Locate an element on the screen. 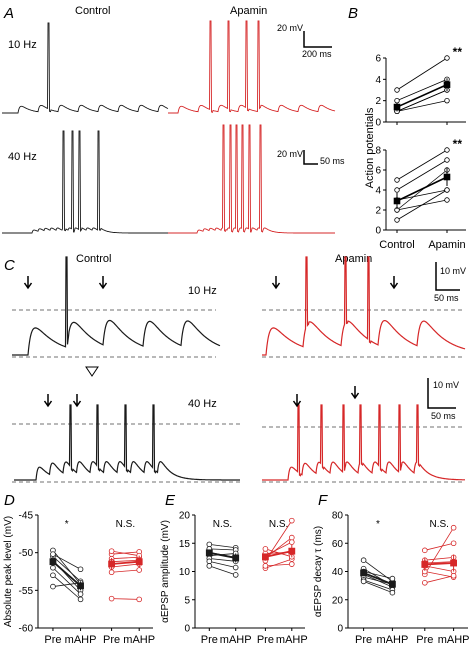  y-tick-label: -60 is located at coordinates (26, 629).